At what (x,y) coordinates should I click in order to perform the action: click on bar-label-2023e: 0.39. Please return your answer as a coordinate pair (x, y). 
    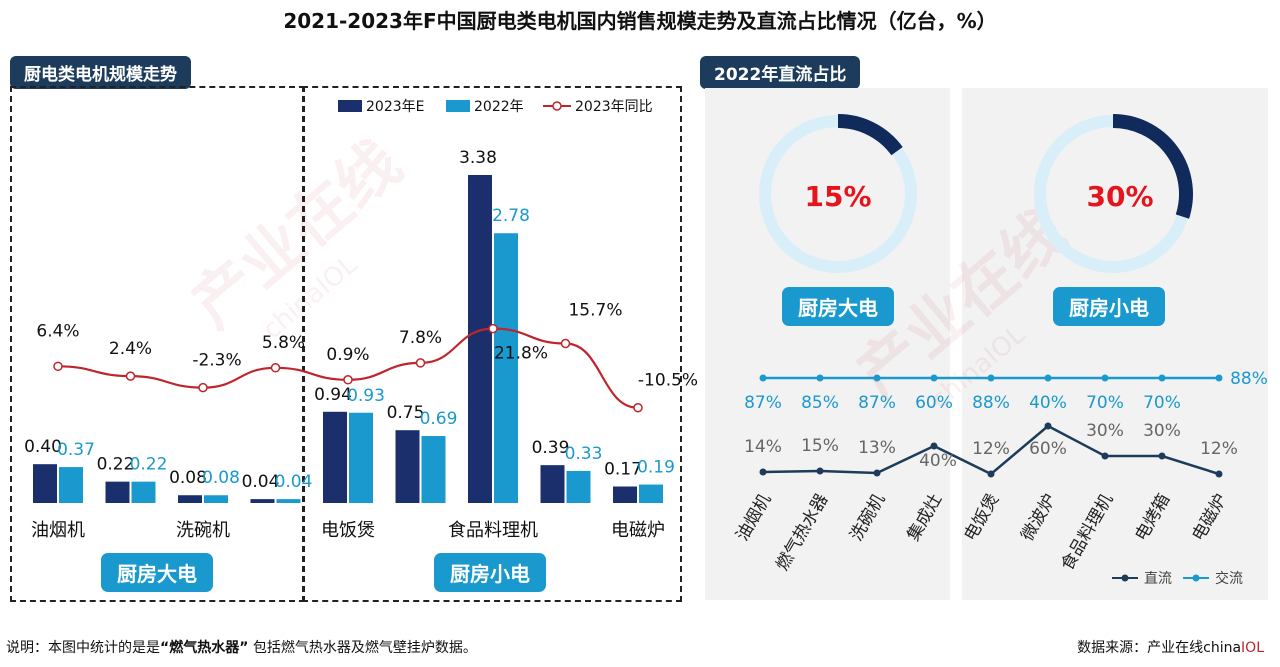
    Looking at the image, I should click on (551, 448).